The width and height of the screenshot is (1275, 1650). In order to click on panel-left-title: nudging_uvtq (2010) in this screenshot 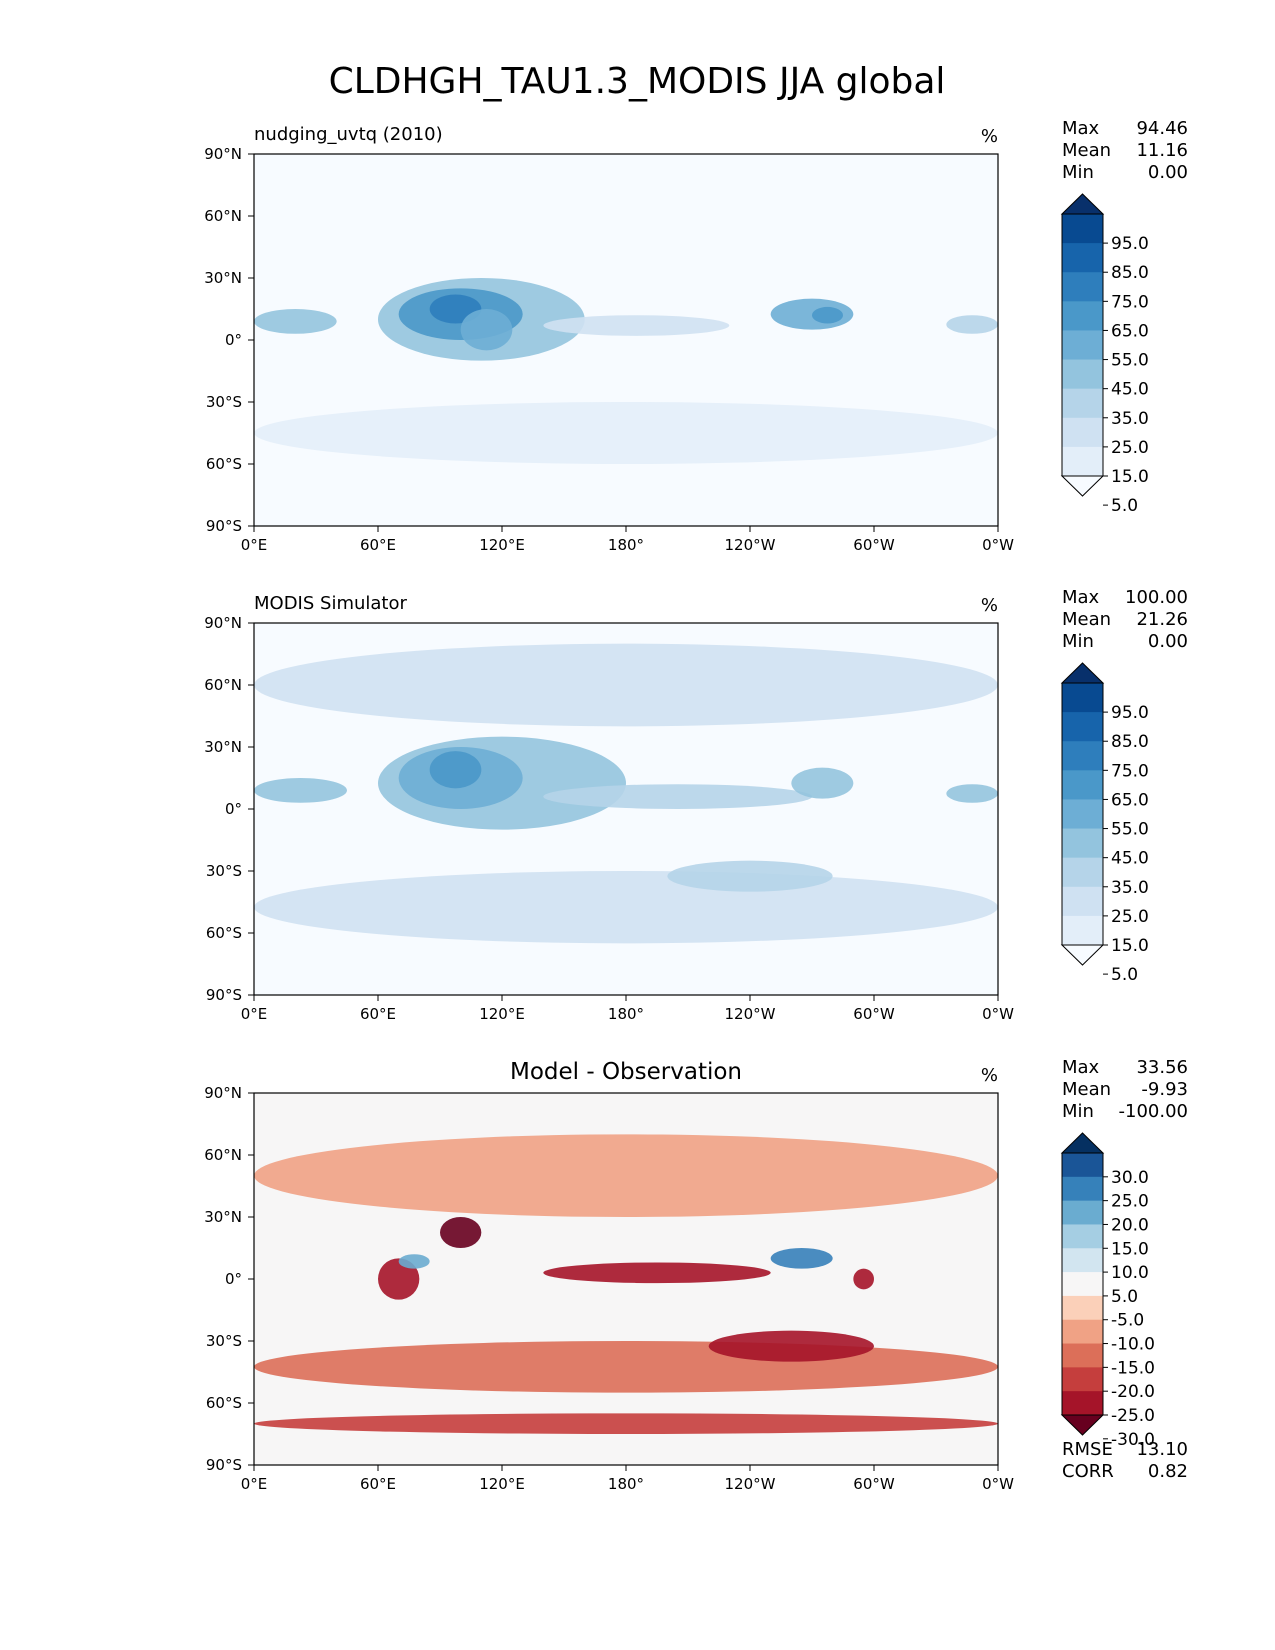, I will do `click(348, 134)`.